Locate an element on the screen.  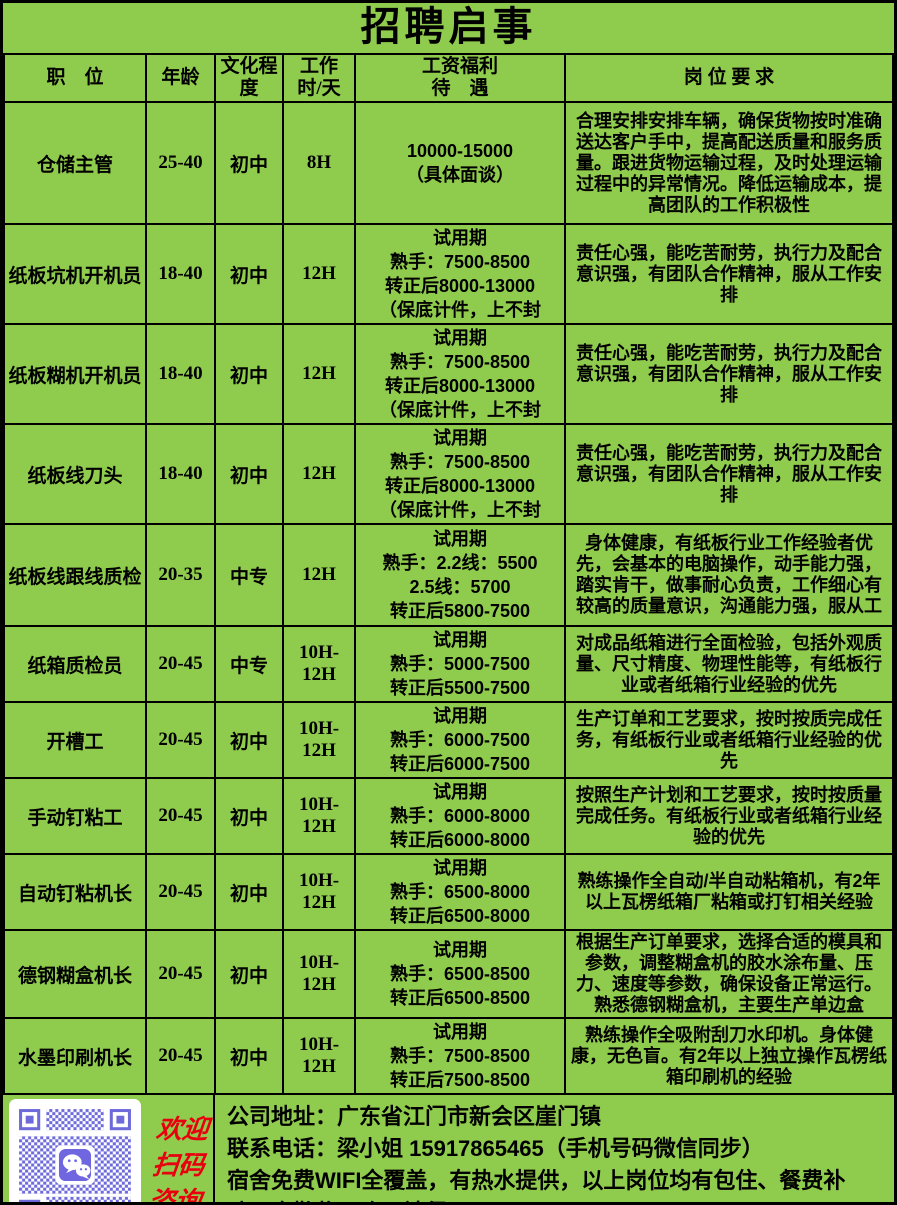
position-cell: 纸板坑机开机员 is located at coordinates (75, 274).